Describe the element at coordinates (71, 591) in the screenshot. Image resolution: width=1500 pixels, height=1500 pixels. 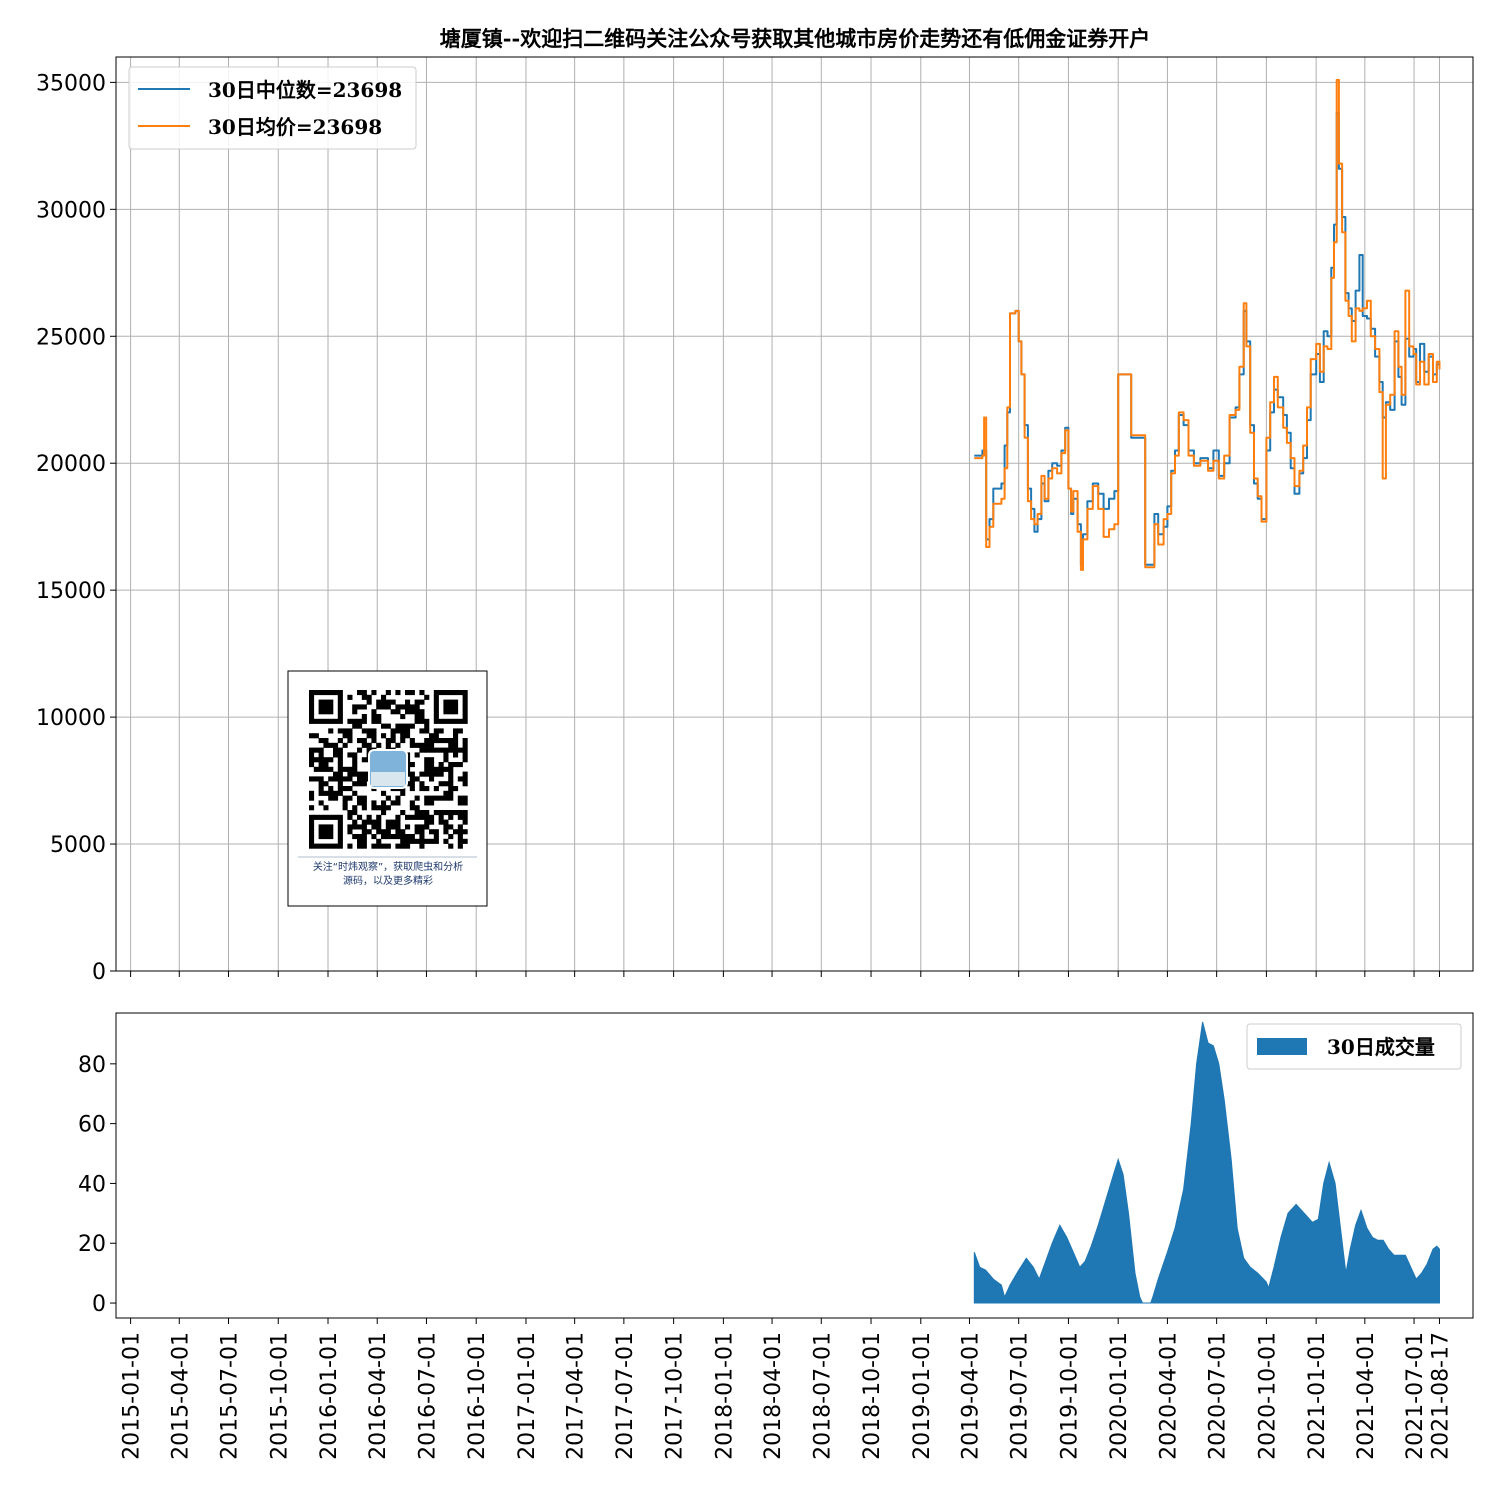
I see `price-y-tick-label: 15000` at that location.